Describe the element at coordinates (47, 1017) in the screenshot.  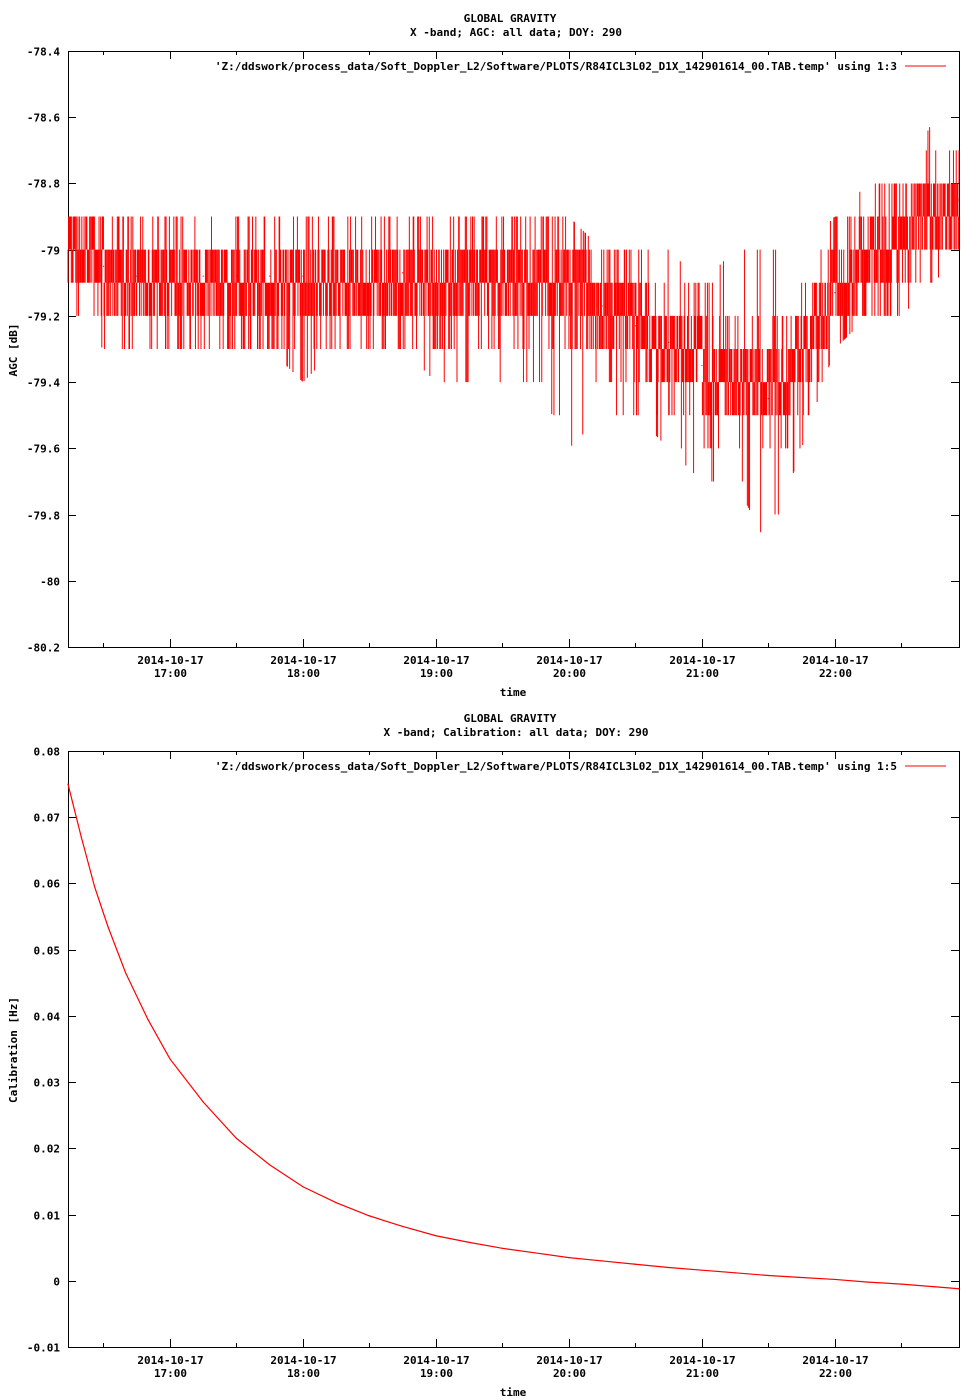
I see `y-tick-label: 0.04` at that location.